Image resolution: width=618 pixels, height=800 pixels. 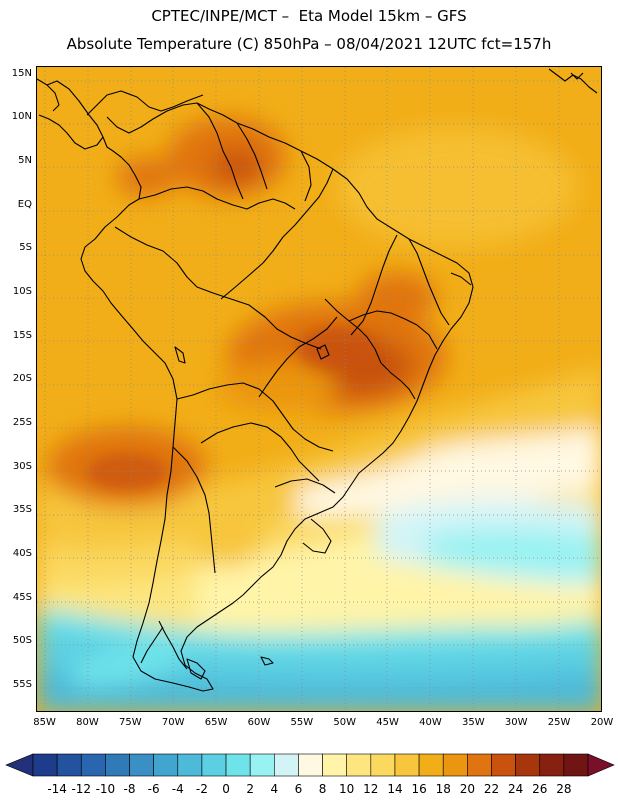 What do you see at coordinates (473, 722) in the screenshot?
I see `lon-label: 35W` at bounding box center [473, 722].